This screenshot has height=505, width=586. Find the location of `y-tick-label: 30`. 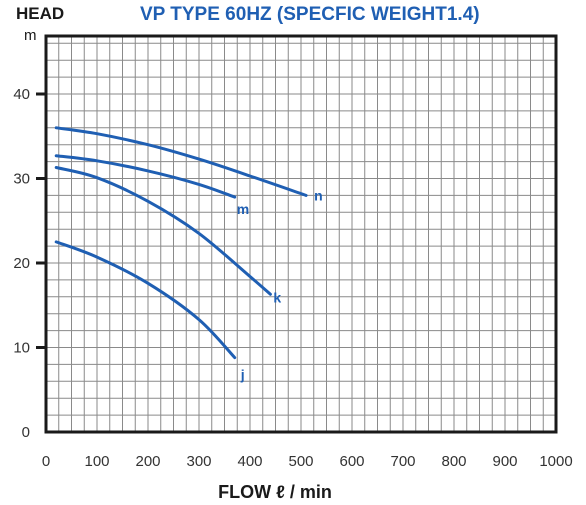

y-tick-label: 30 is located at coordinates (21, 179).